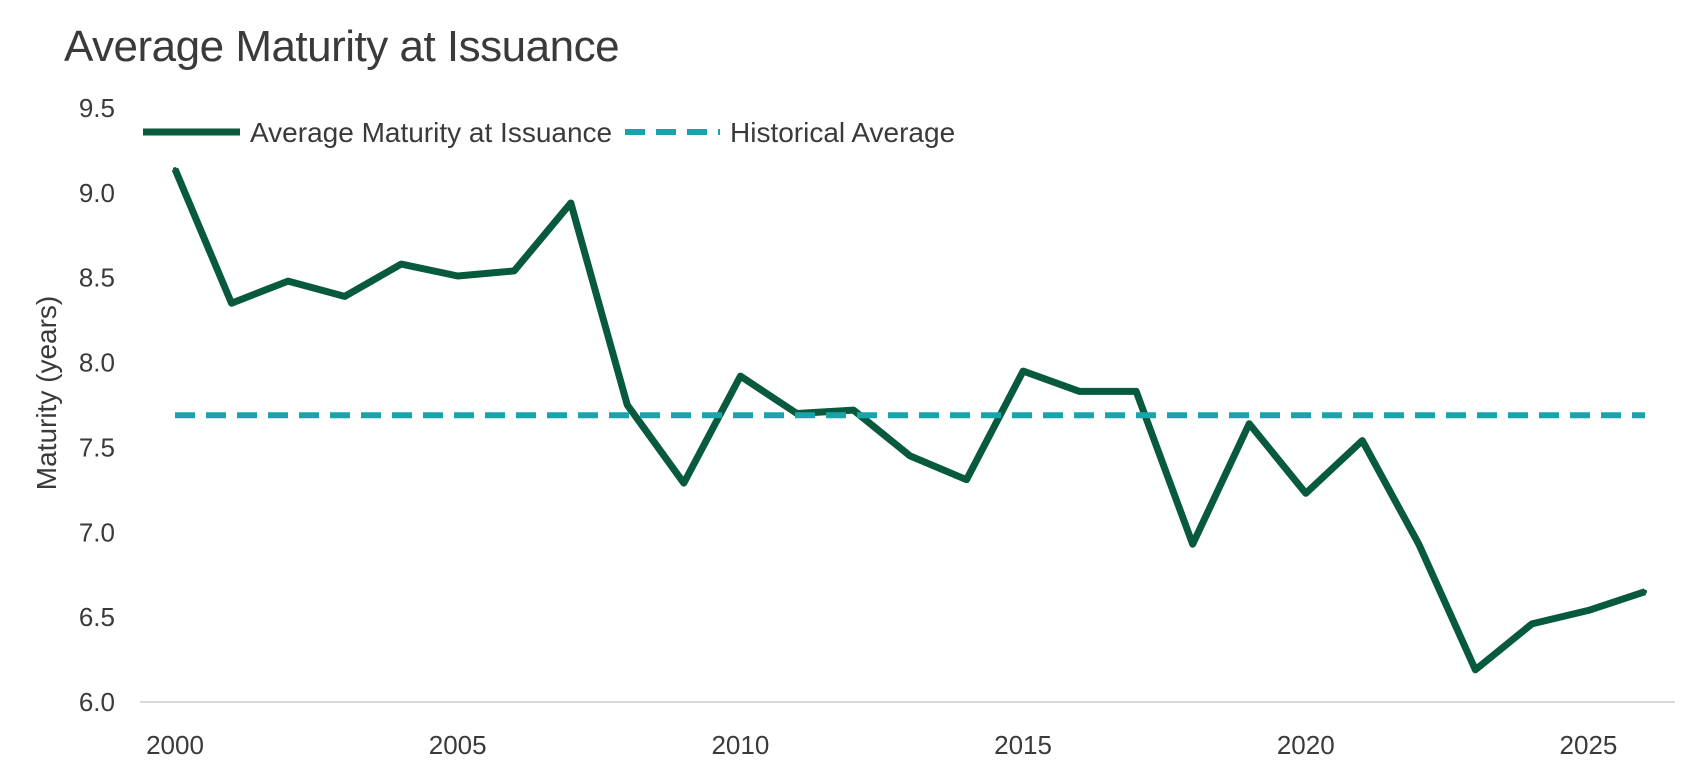 This screenshot has height=776, width=1701. What do you see at coordinates (881, 745) in the screenshot?
I see `x-axis-ticks: 2000 2005 2010 2015 2020 2025` at bounding box center [881, 745].